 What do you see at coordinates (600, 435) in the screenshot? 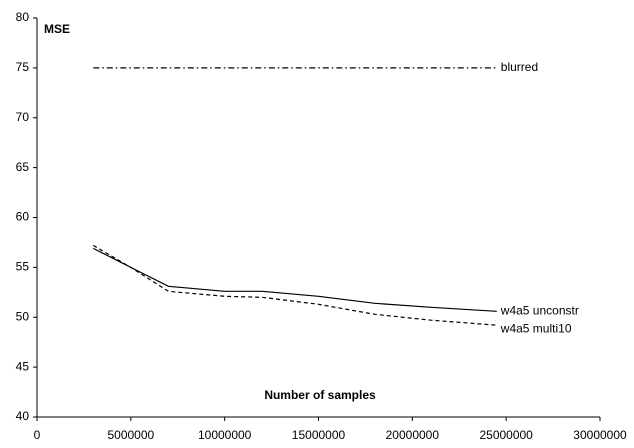
I see `x-tick-label: 30000000` at bounding box center [600, 435].